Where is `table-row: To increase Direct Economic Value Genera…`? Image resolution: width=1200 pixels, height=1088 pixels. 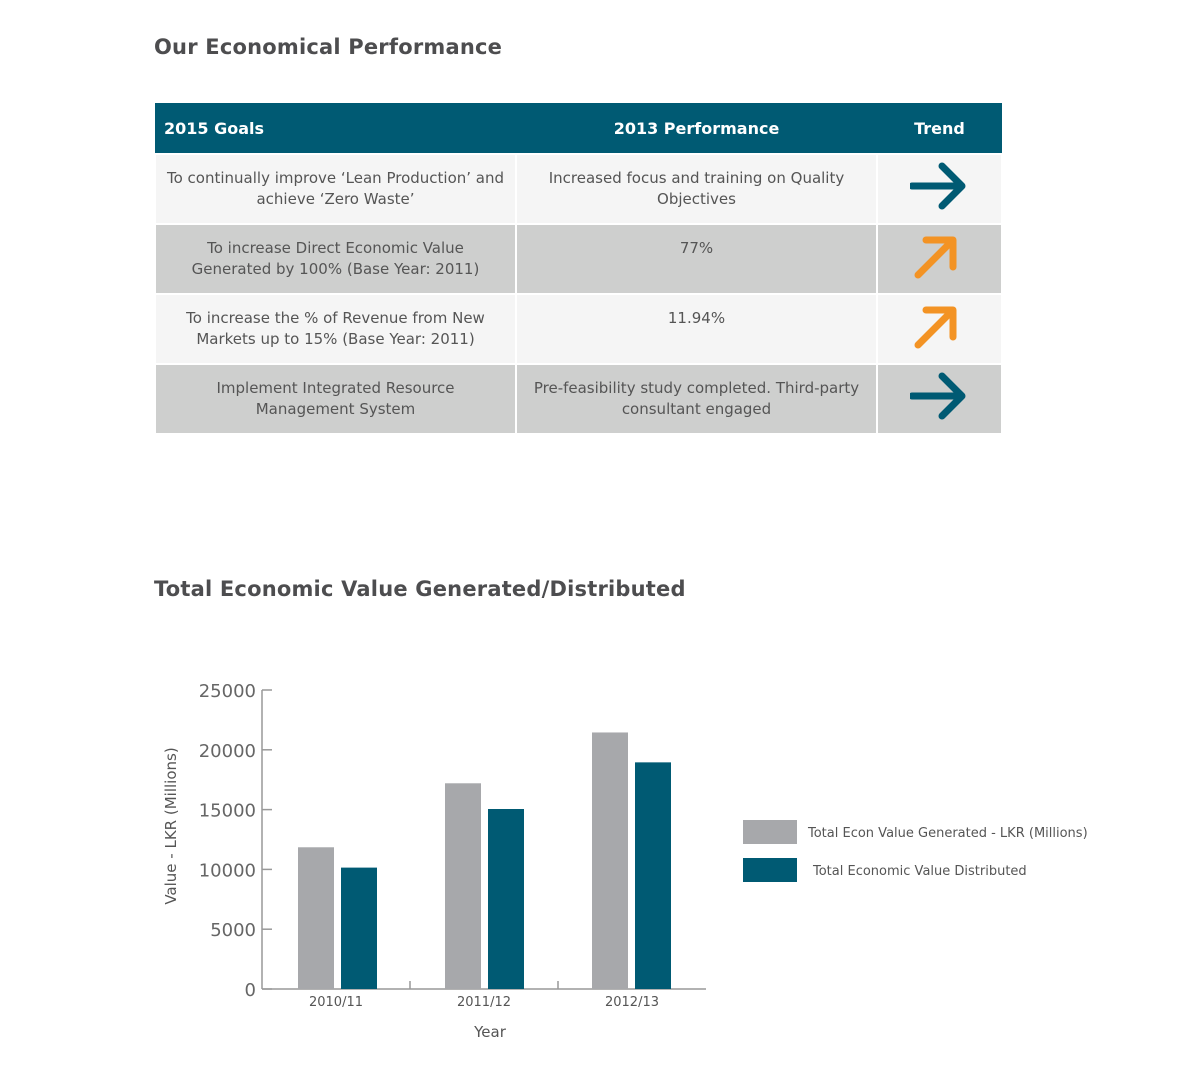
table-row: To increase Direct Economic Value Genera… is located at coordinates (578, 259).